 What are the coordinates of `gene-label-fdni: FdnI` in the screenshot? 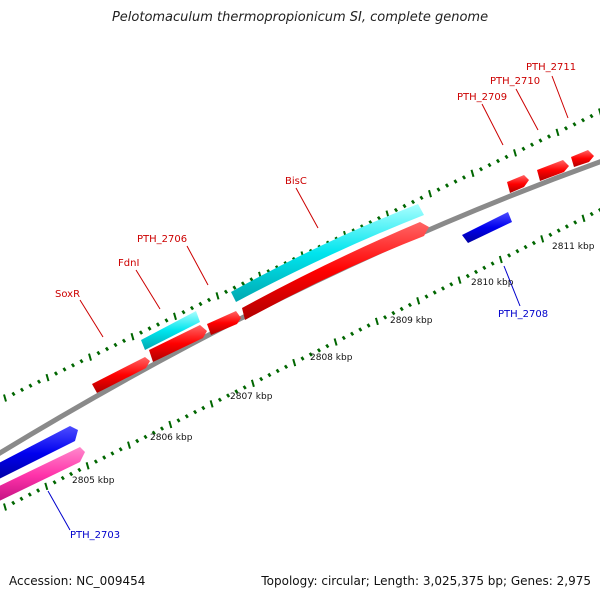 It's located at (128, 263).